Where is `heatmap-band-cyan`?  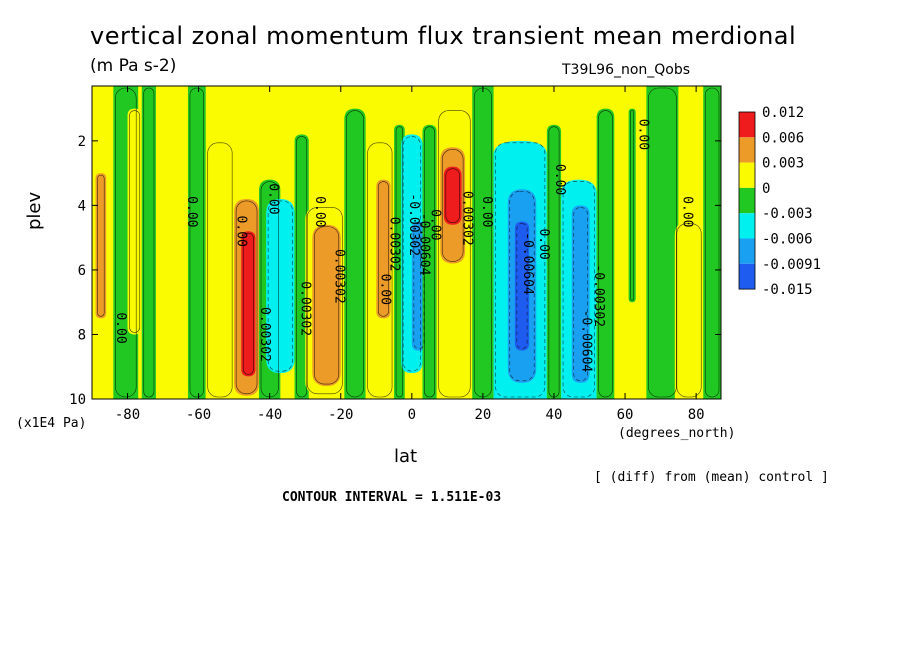
heatmap-band-cyan is located at coordinates (280, 286).